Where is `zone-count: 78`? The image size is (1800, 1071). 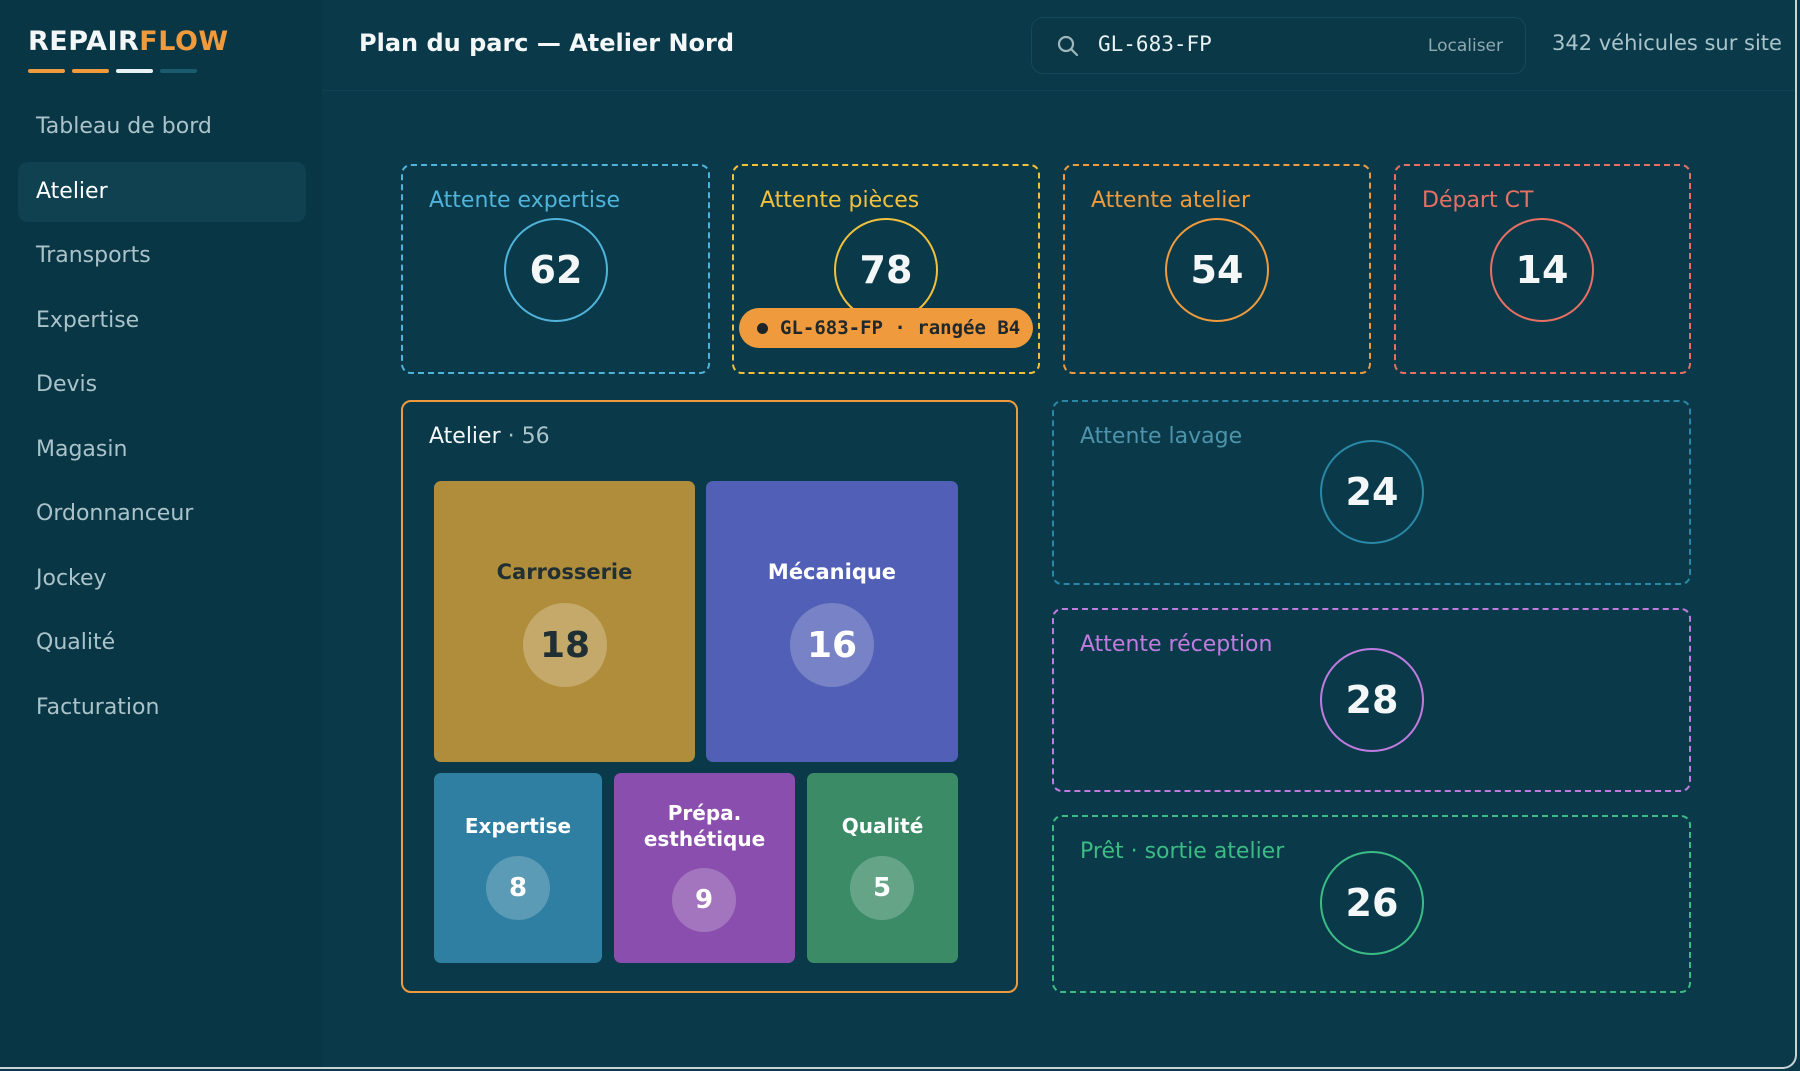
zone-count: 78 is located at coordinates (886, 270).